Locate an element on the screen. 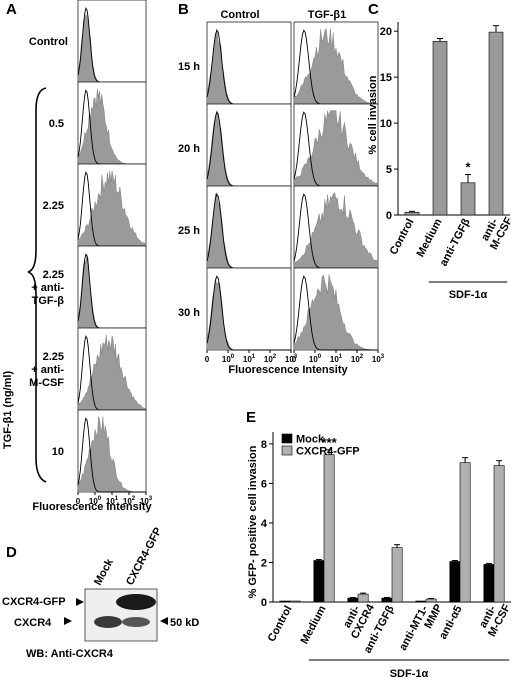 This screenshot has height=685, width=520. panel-a-row-label-0: Control is located at coordinates (48, 42).